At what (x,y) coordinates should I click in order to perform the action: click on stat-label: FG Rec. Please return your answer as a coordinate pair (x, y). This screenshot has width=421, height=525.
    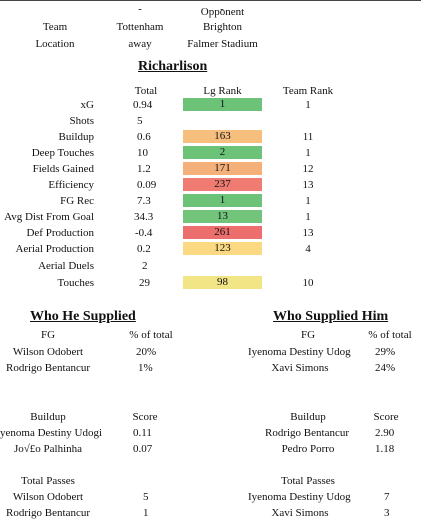
    Looking at the image, I should click on (77, 201).